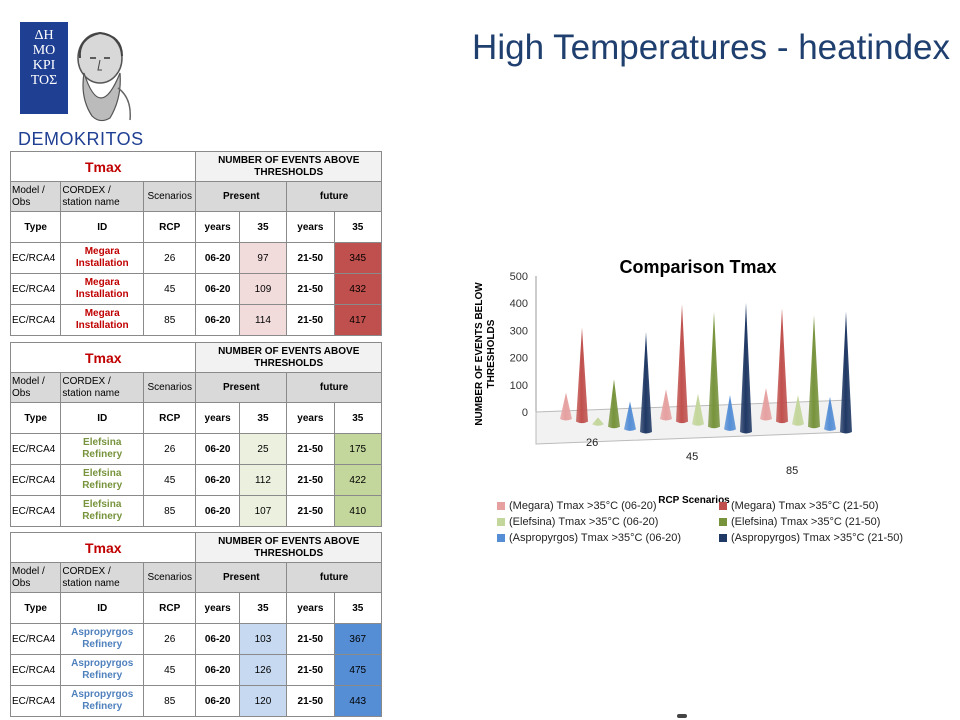 This screenshot has width=960, height=720. Describe the element at coordinates (358, 480) in the screenshot. I see `cell-future: 422` at that location.